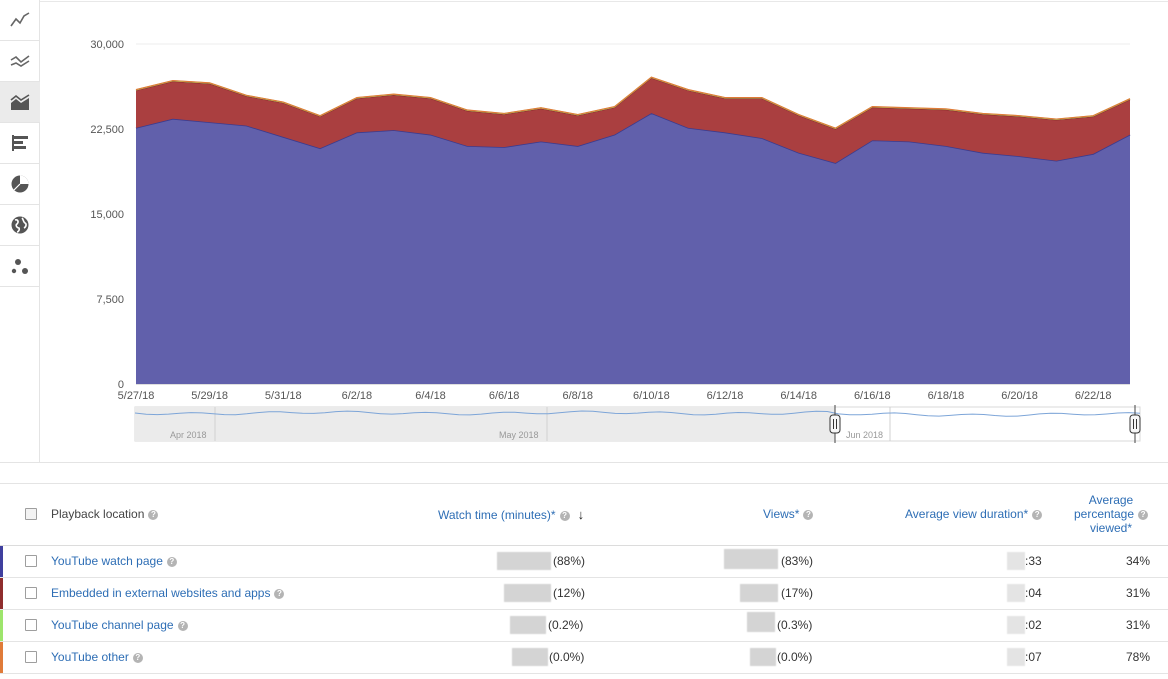 The height and width of the screenshot is (679, 1168). I want to click on bubble-chart-icon, so click(19, 266).